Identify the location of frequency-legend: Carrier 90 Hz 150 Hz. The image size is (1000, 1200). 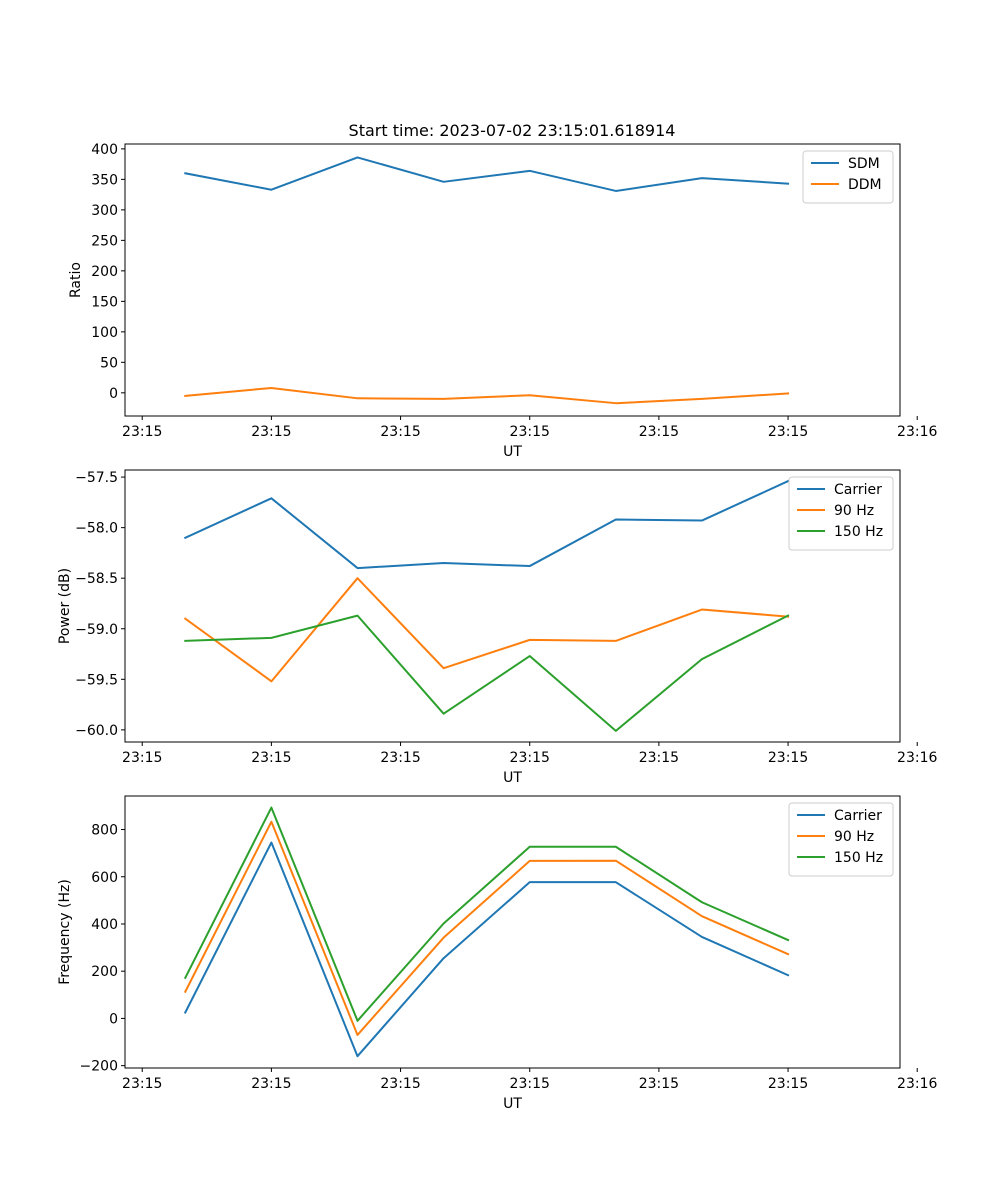
(841, 839).